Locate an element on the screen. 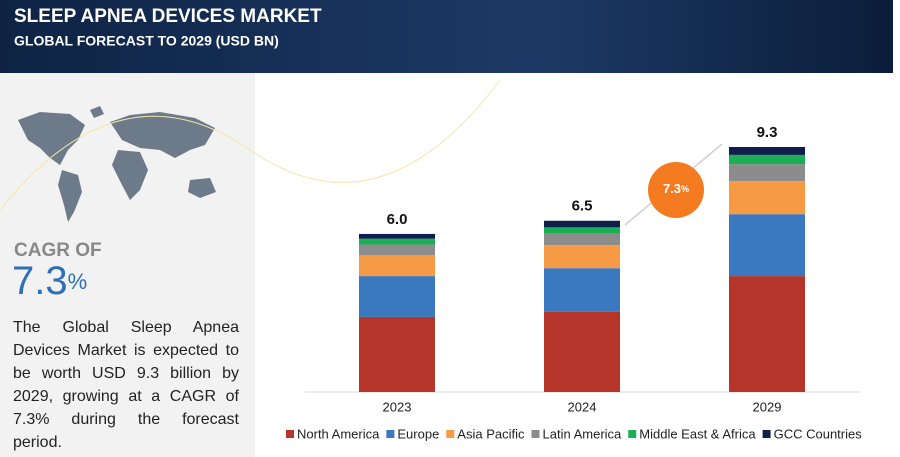  world-map is located at coordinates (117, 164).